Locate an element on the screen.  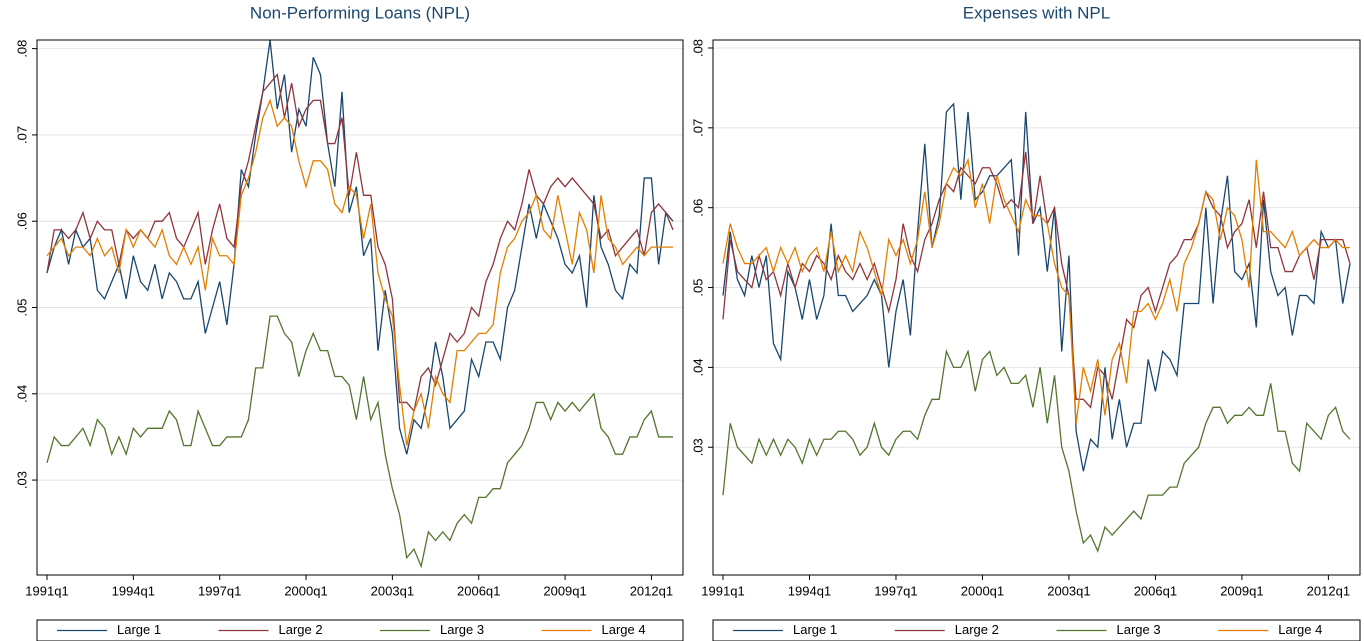
chart-title: Non-Performing Loans (NPL) is located at coordinates (360, 12).